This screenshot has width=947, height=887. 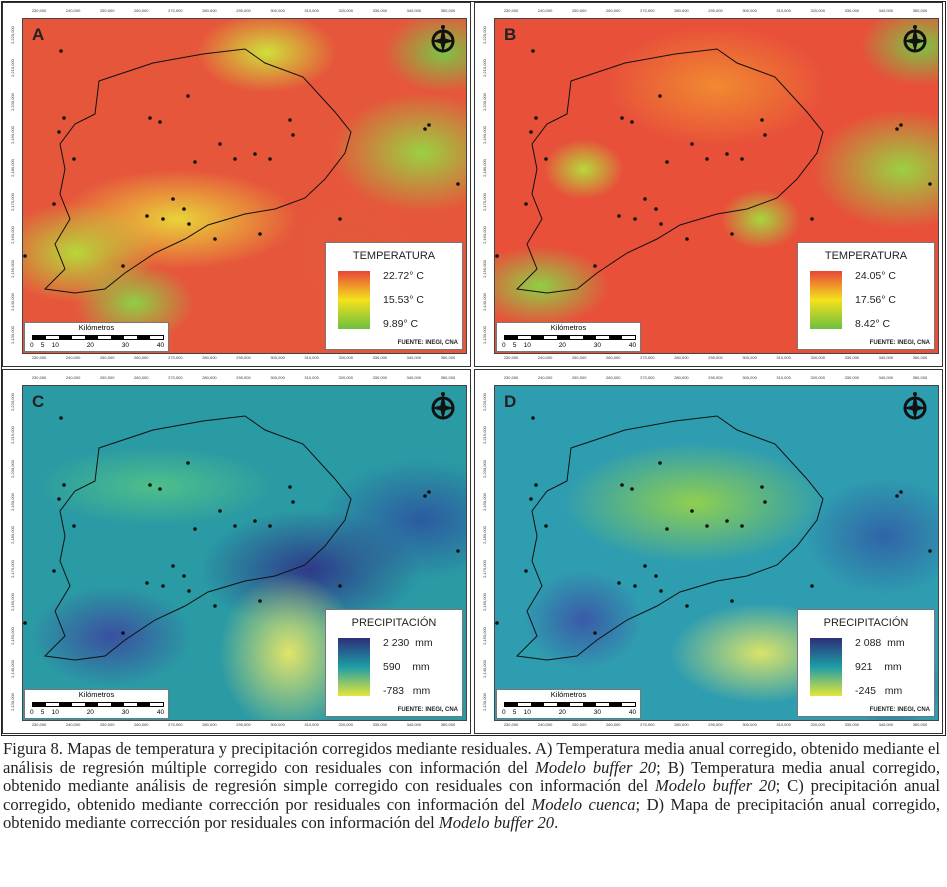 What do you see at coordinates (583, 804) in the screenshot?
I see `caption-italic: Modelo cuenca` at bounding box center [583, 804].